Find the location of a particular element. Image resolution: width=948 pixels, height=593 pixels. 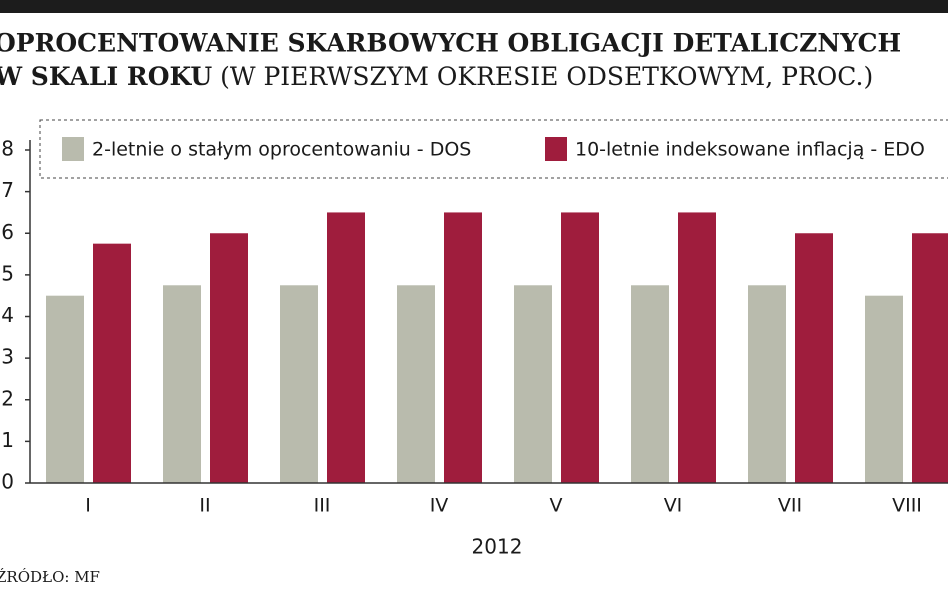

y-tick-label: 2 is located at coordinates (7, 398).